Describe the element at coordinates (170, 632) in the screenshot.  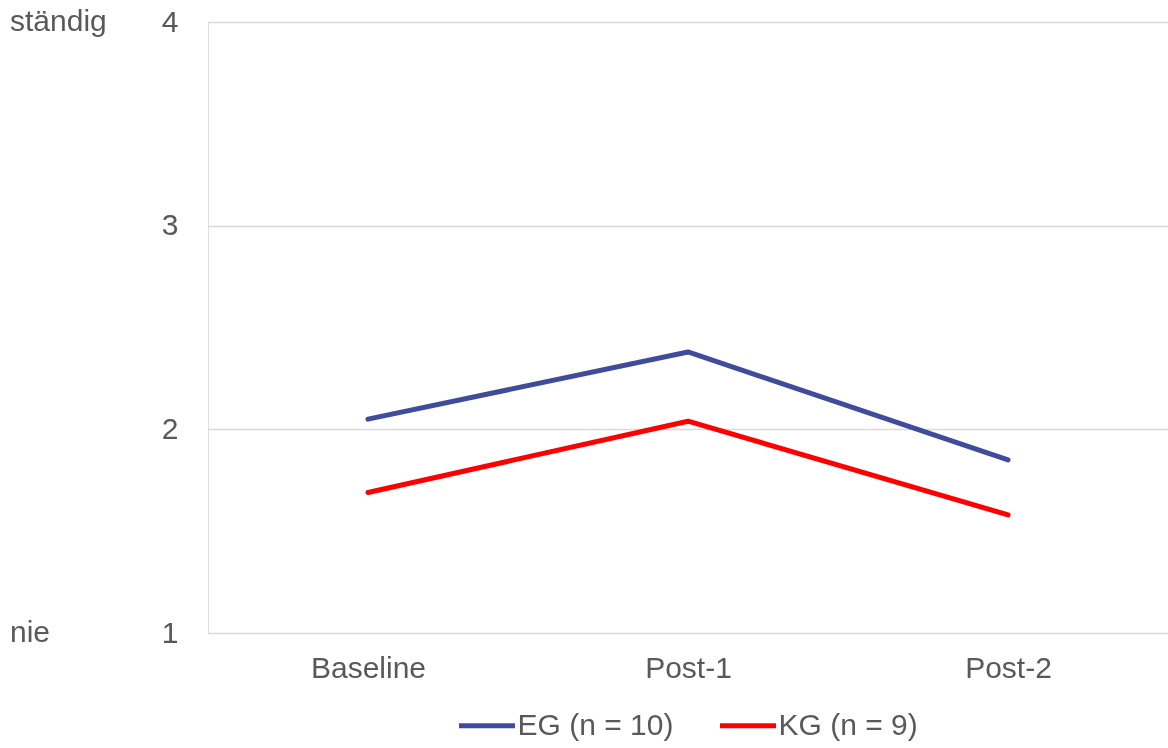
I see `y-tick-label: 1` at that location.